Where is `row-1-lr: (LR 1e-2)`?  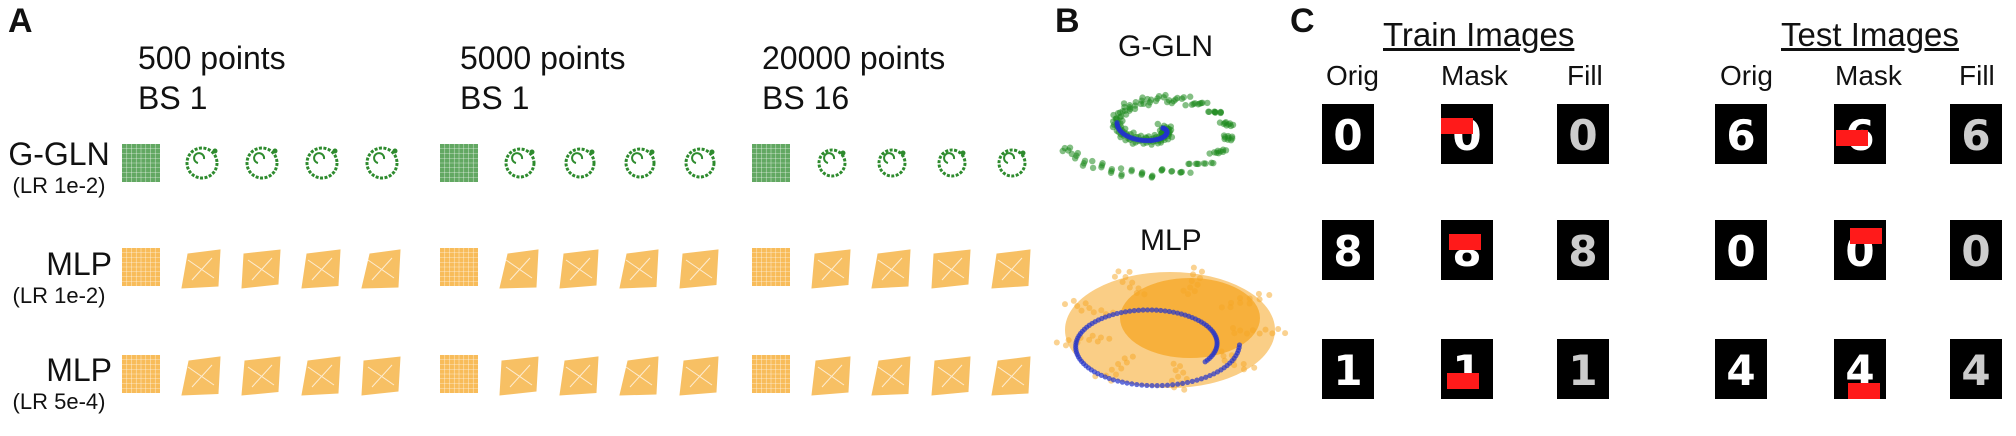 row-1-lr: (LR 1e-2) is located at coordinates (59, 185).